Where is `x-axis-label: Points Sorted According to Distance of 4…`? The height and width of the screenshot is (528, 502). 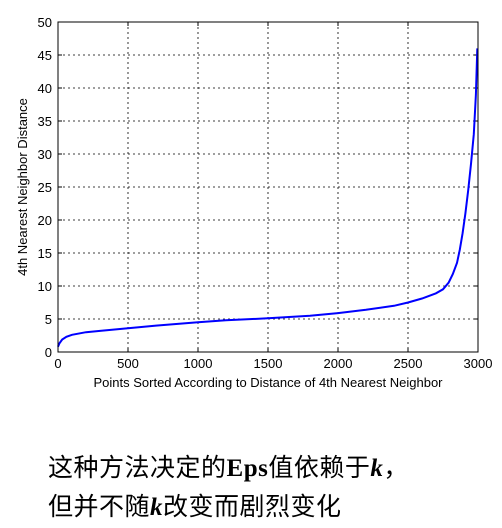
x-axis-label: Points Sorted According to Distance of 4… is located at coordinates (268, 382).